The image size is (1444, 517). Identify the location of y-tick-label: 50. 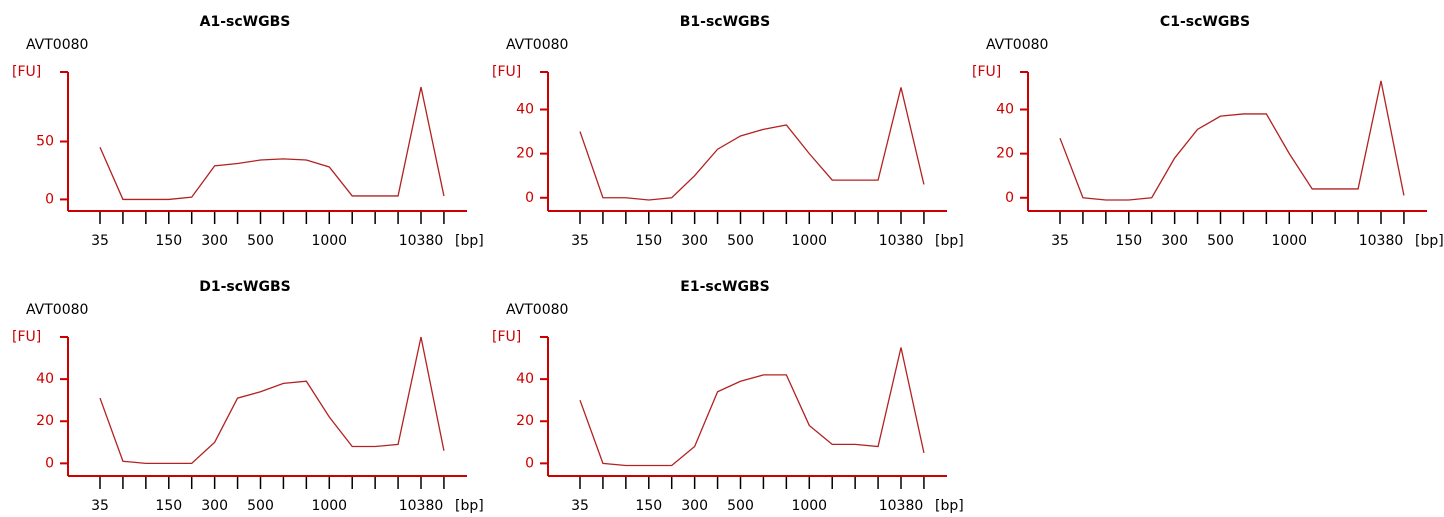
(45, 142).